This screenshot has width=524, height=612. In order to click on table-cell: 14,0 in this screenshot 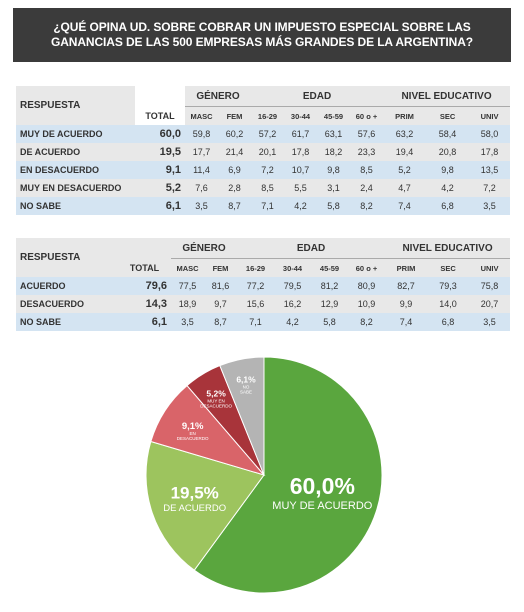, I will do `click(448, 304)`.